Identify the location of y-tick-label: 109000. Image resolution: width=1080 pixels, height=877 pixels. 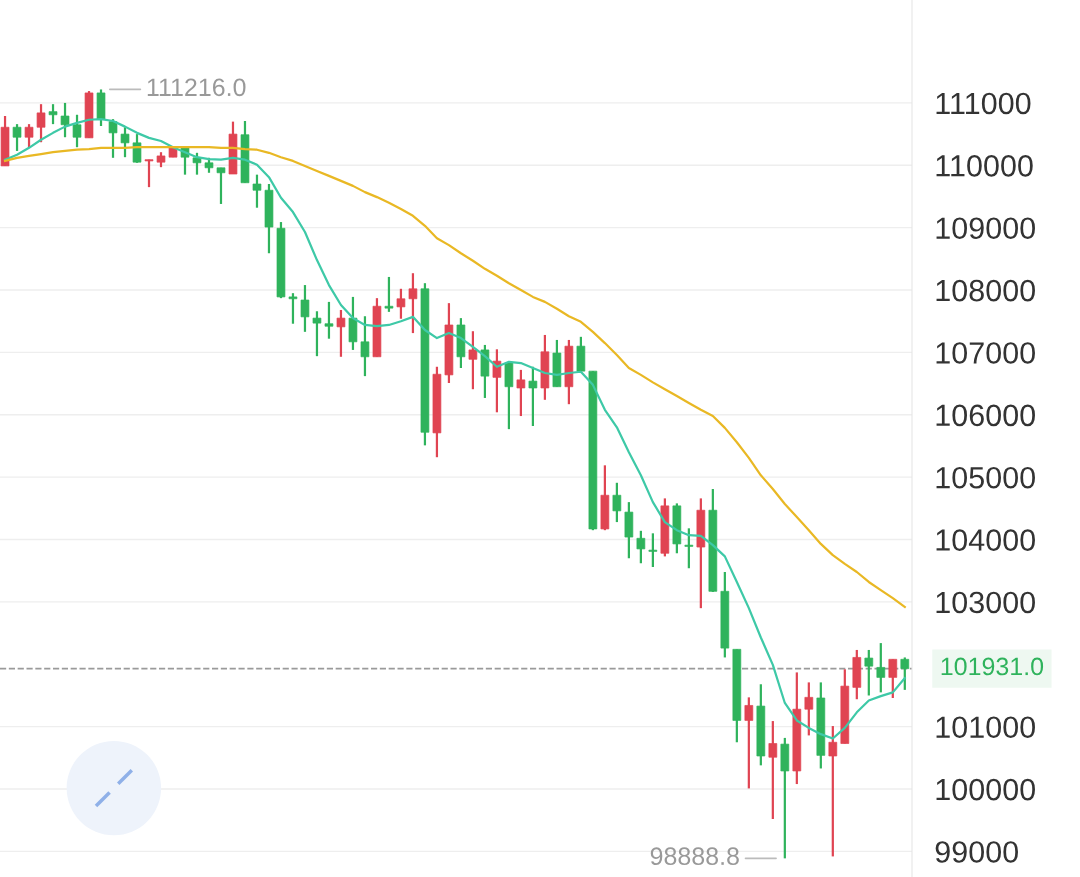
(985, 228).